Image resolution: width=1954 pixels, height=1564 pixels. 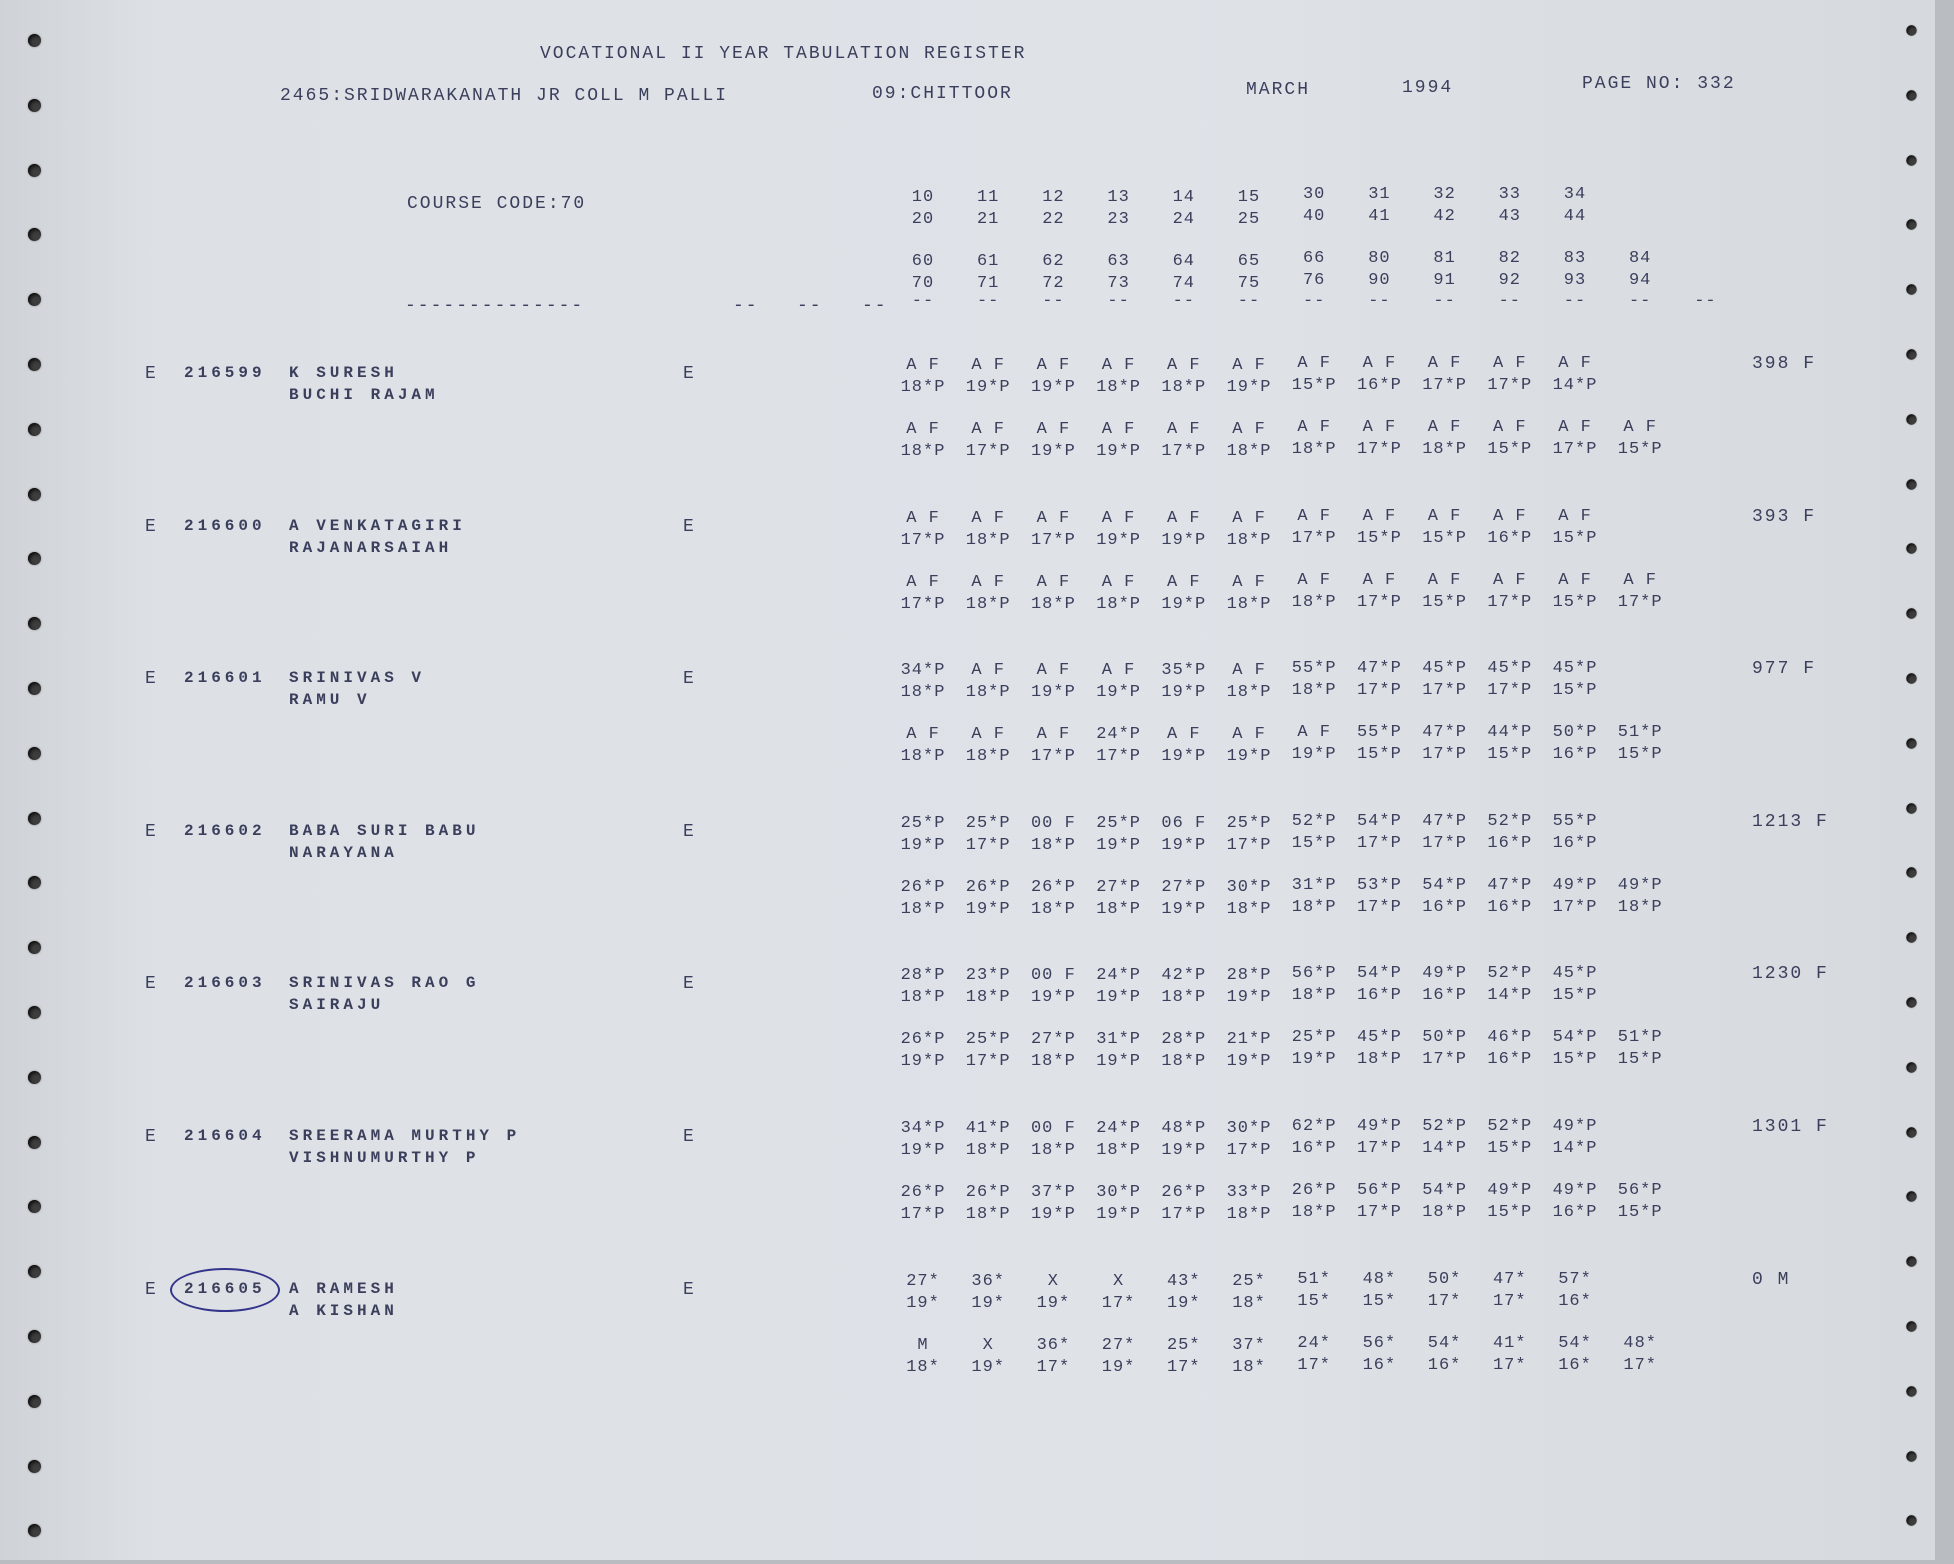 I want to click on column-code: 60, so click(x=923, y=261).